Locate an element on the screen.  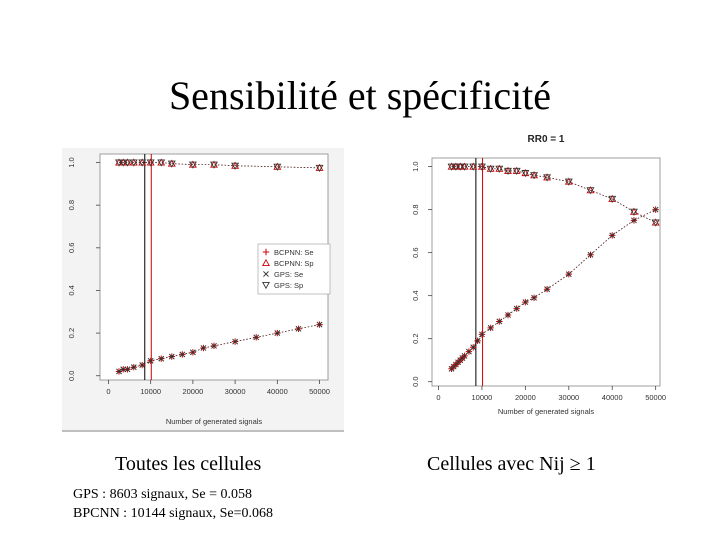
caption-cells-nij: Cellules avec Nij ≥ 1 is located at coordinates (511, 464).